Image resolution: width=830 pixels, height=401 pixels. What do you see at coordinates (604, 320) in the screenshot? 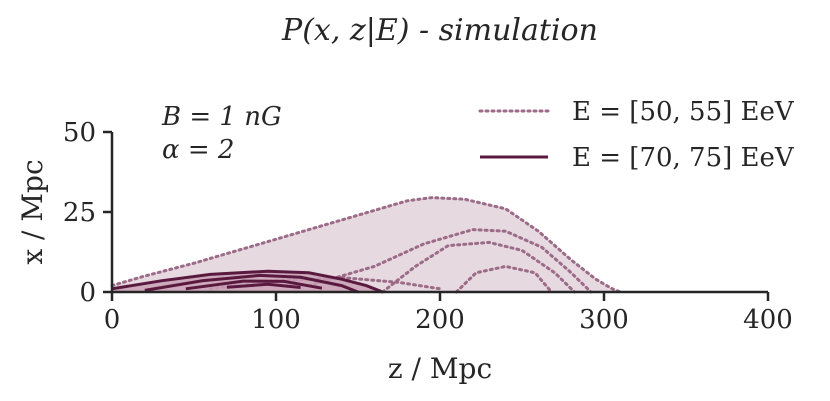
I see `x-tick-label: 300` at bounding box center [604, 320].